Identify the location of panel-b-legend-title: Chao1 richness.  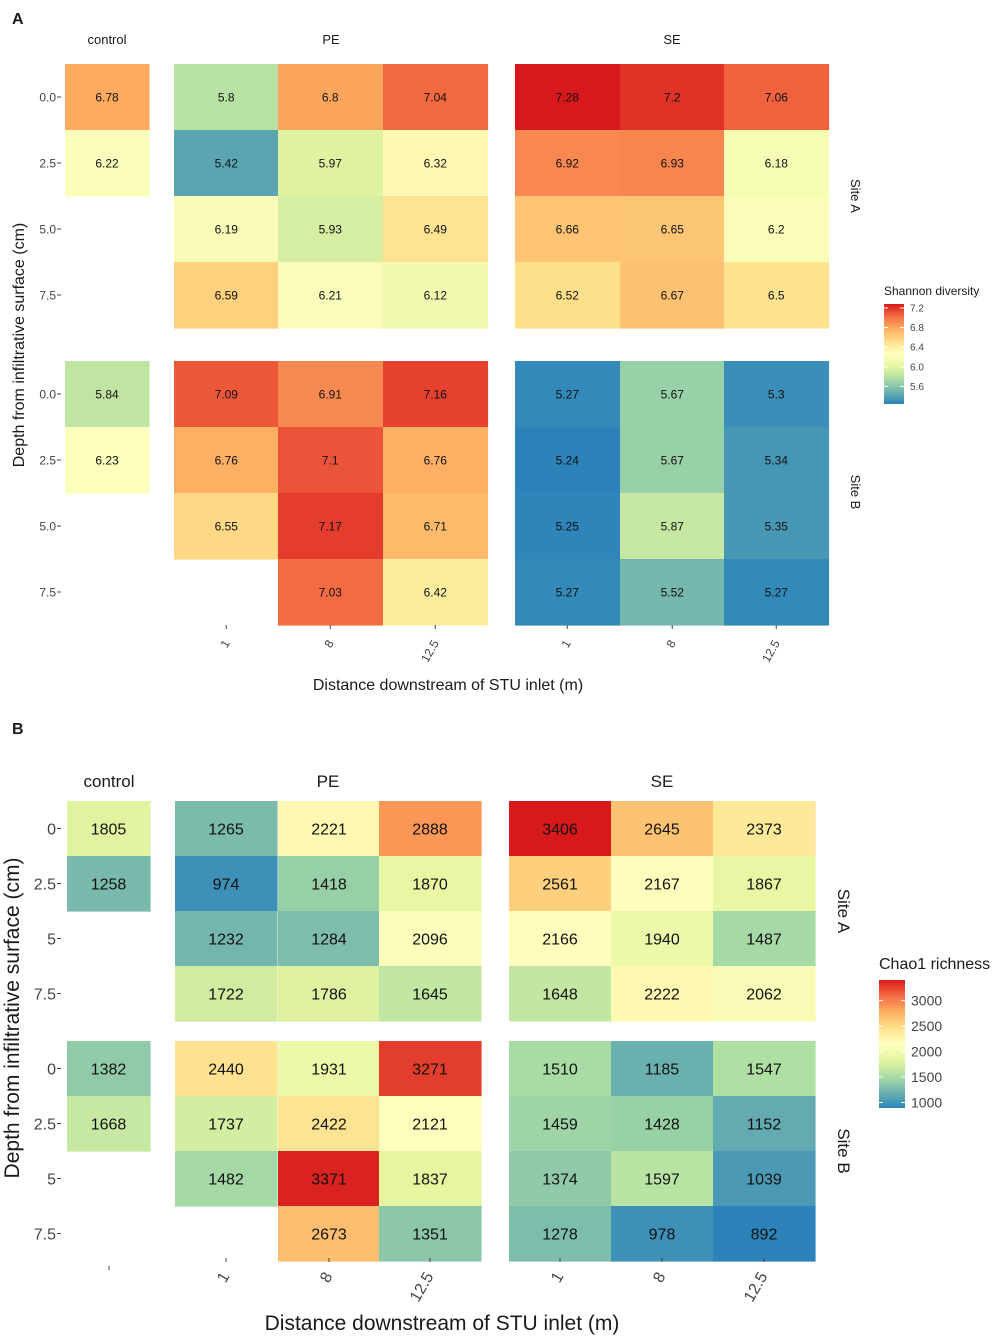
(934, 964).